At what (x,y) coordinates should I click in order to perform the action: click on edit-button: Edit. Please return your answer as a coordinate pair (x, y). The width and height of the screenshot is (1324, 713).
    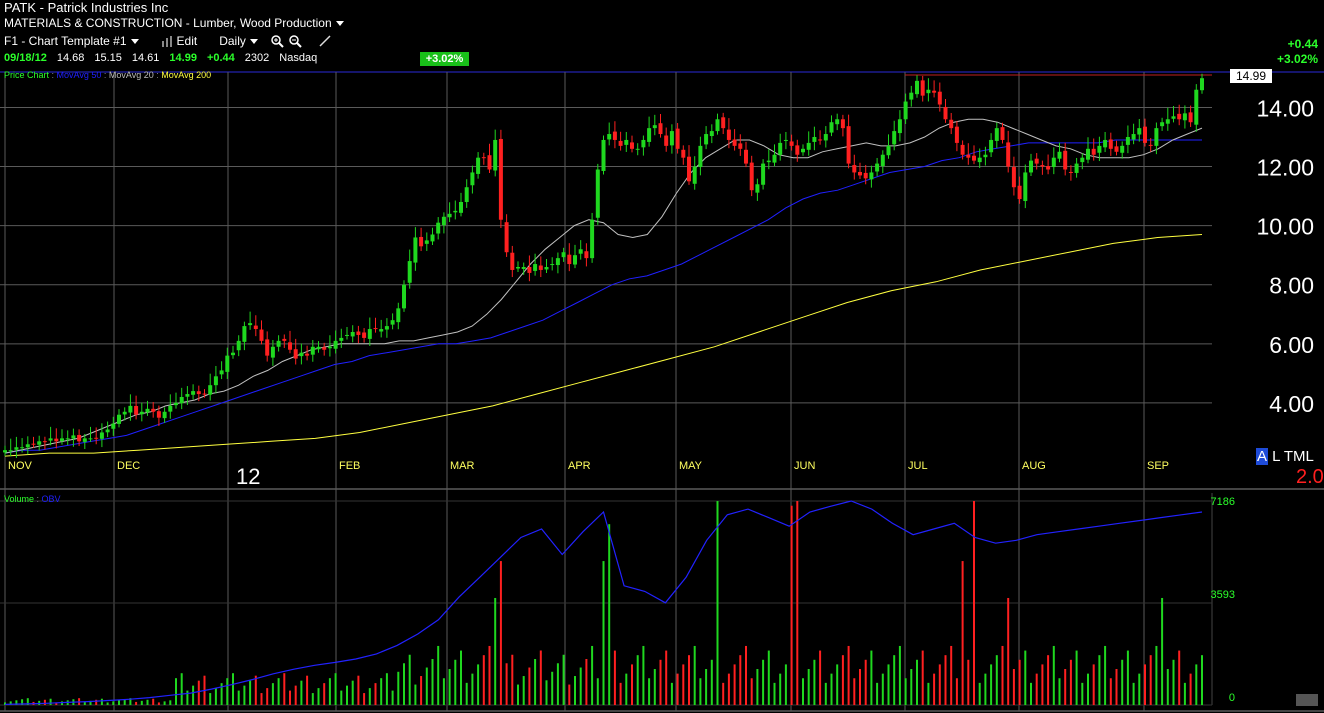
    Looking at the image, I should click on (187, 41).